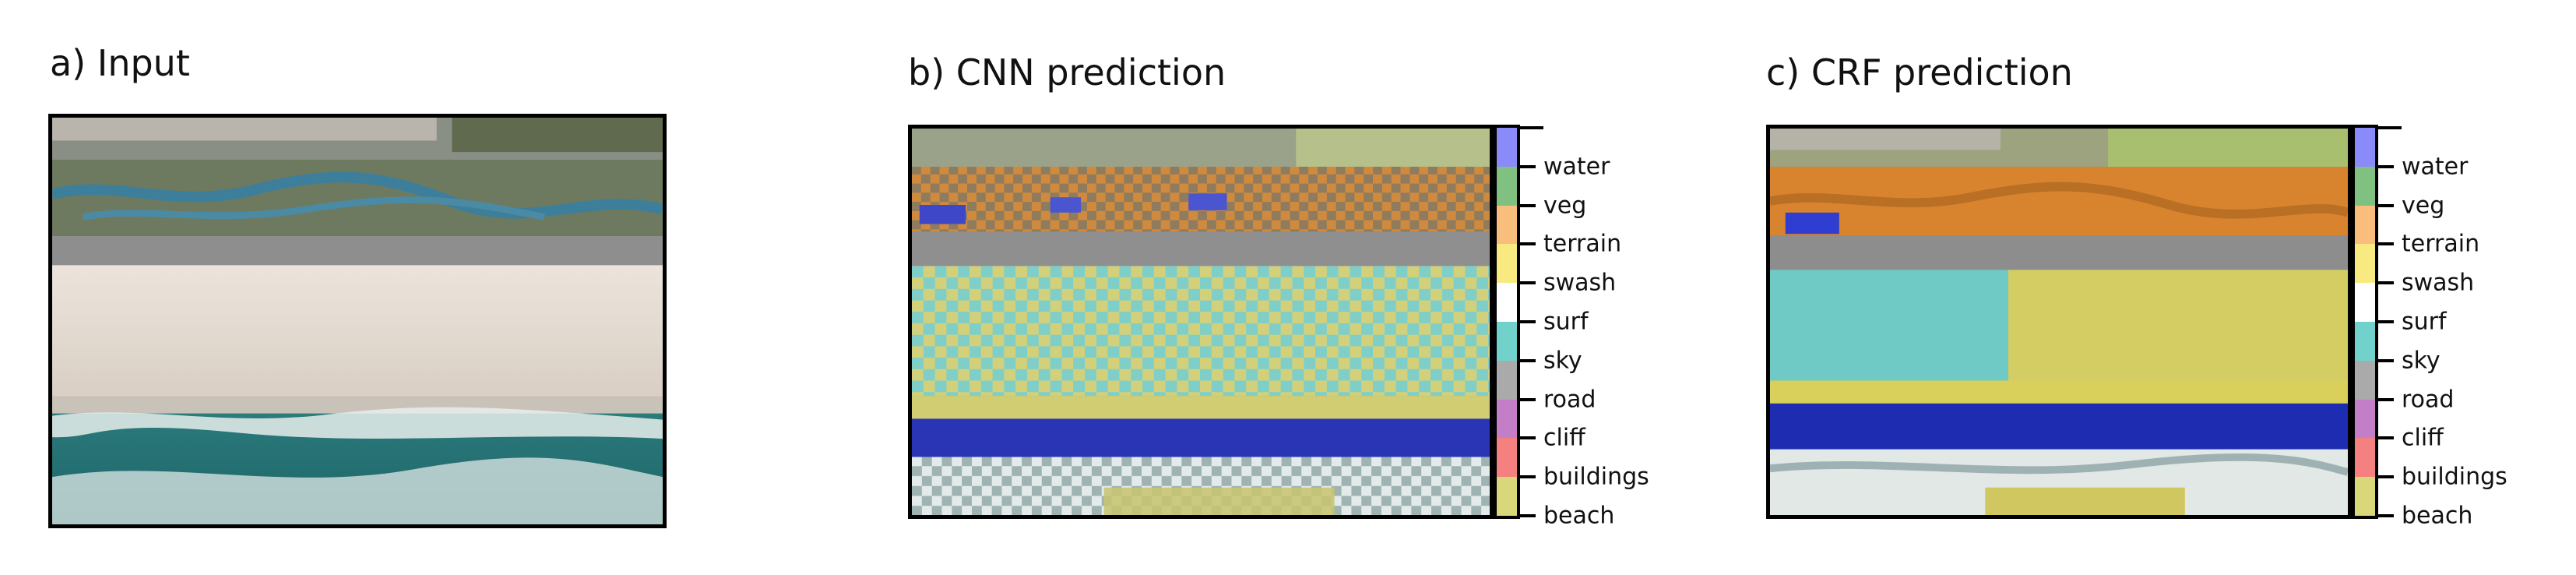 This screenshot has width=2576, height=575. I want to click on colorbar-crf, so click(2365, 322).